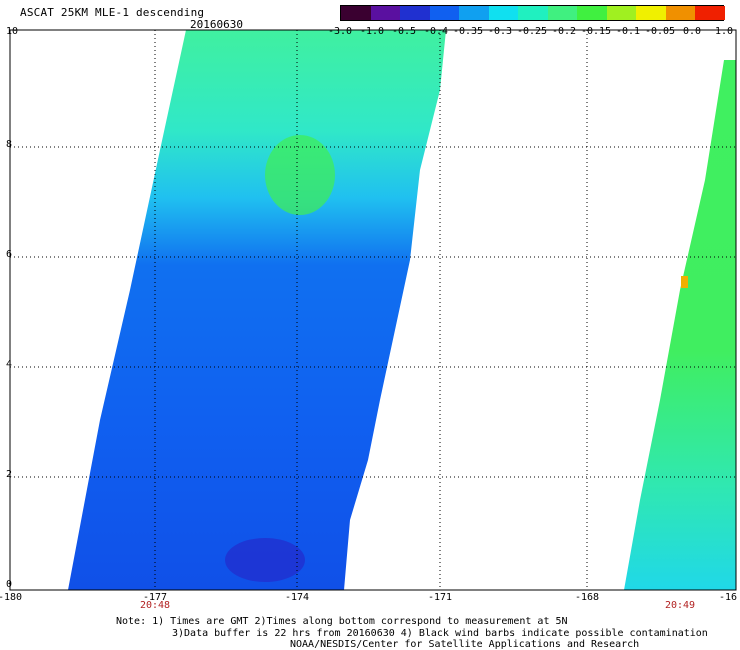  Describe the element at coordinates (587, 597) in the screenshot. I see `x-tick-label: -168` at that location.